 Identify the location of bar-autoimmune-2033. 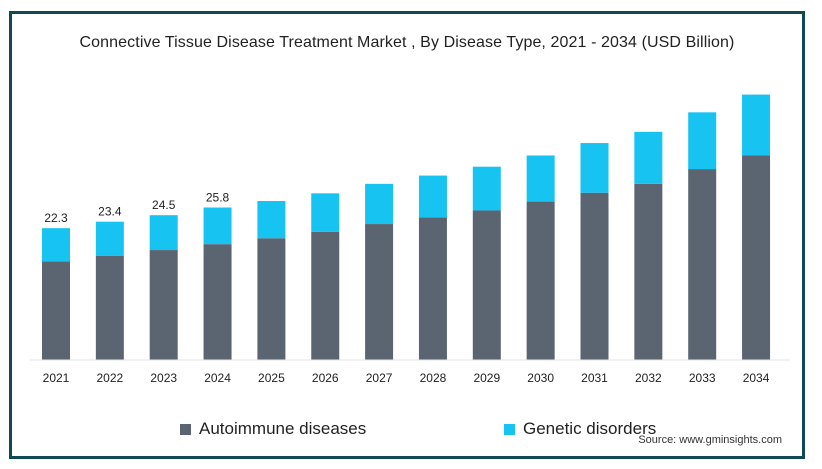
(702, 264).